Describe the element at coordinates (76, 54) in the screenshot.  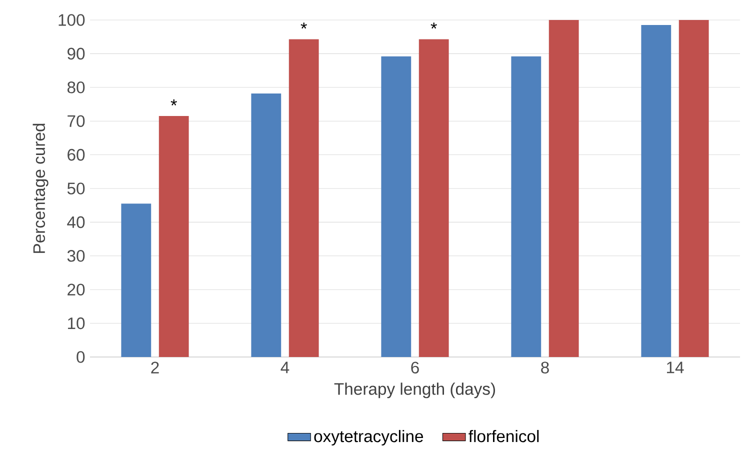
I see `y-tick-label: 90` at that location.